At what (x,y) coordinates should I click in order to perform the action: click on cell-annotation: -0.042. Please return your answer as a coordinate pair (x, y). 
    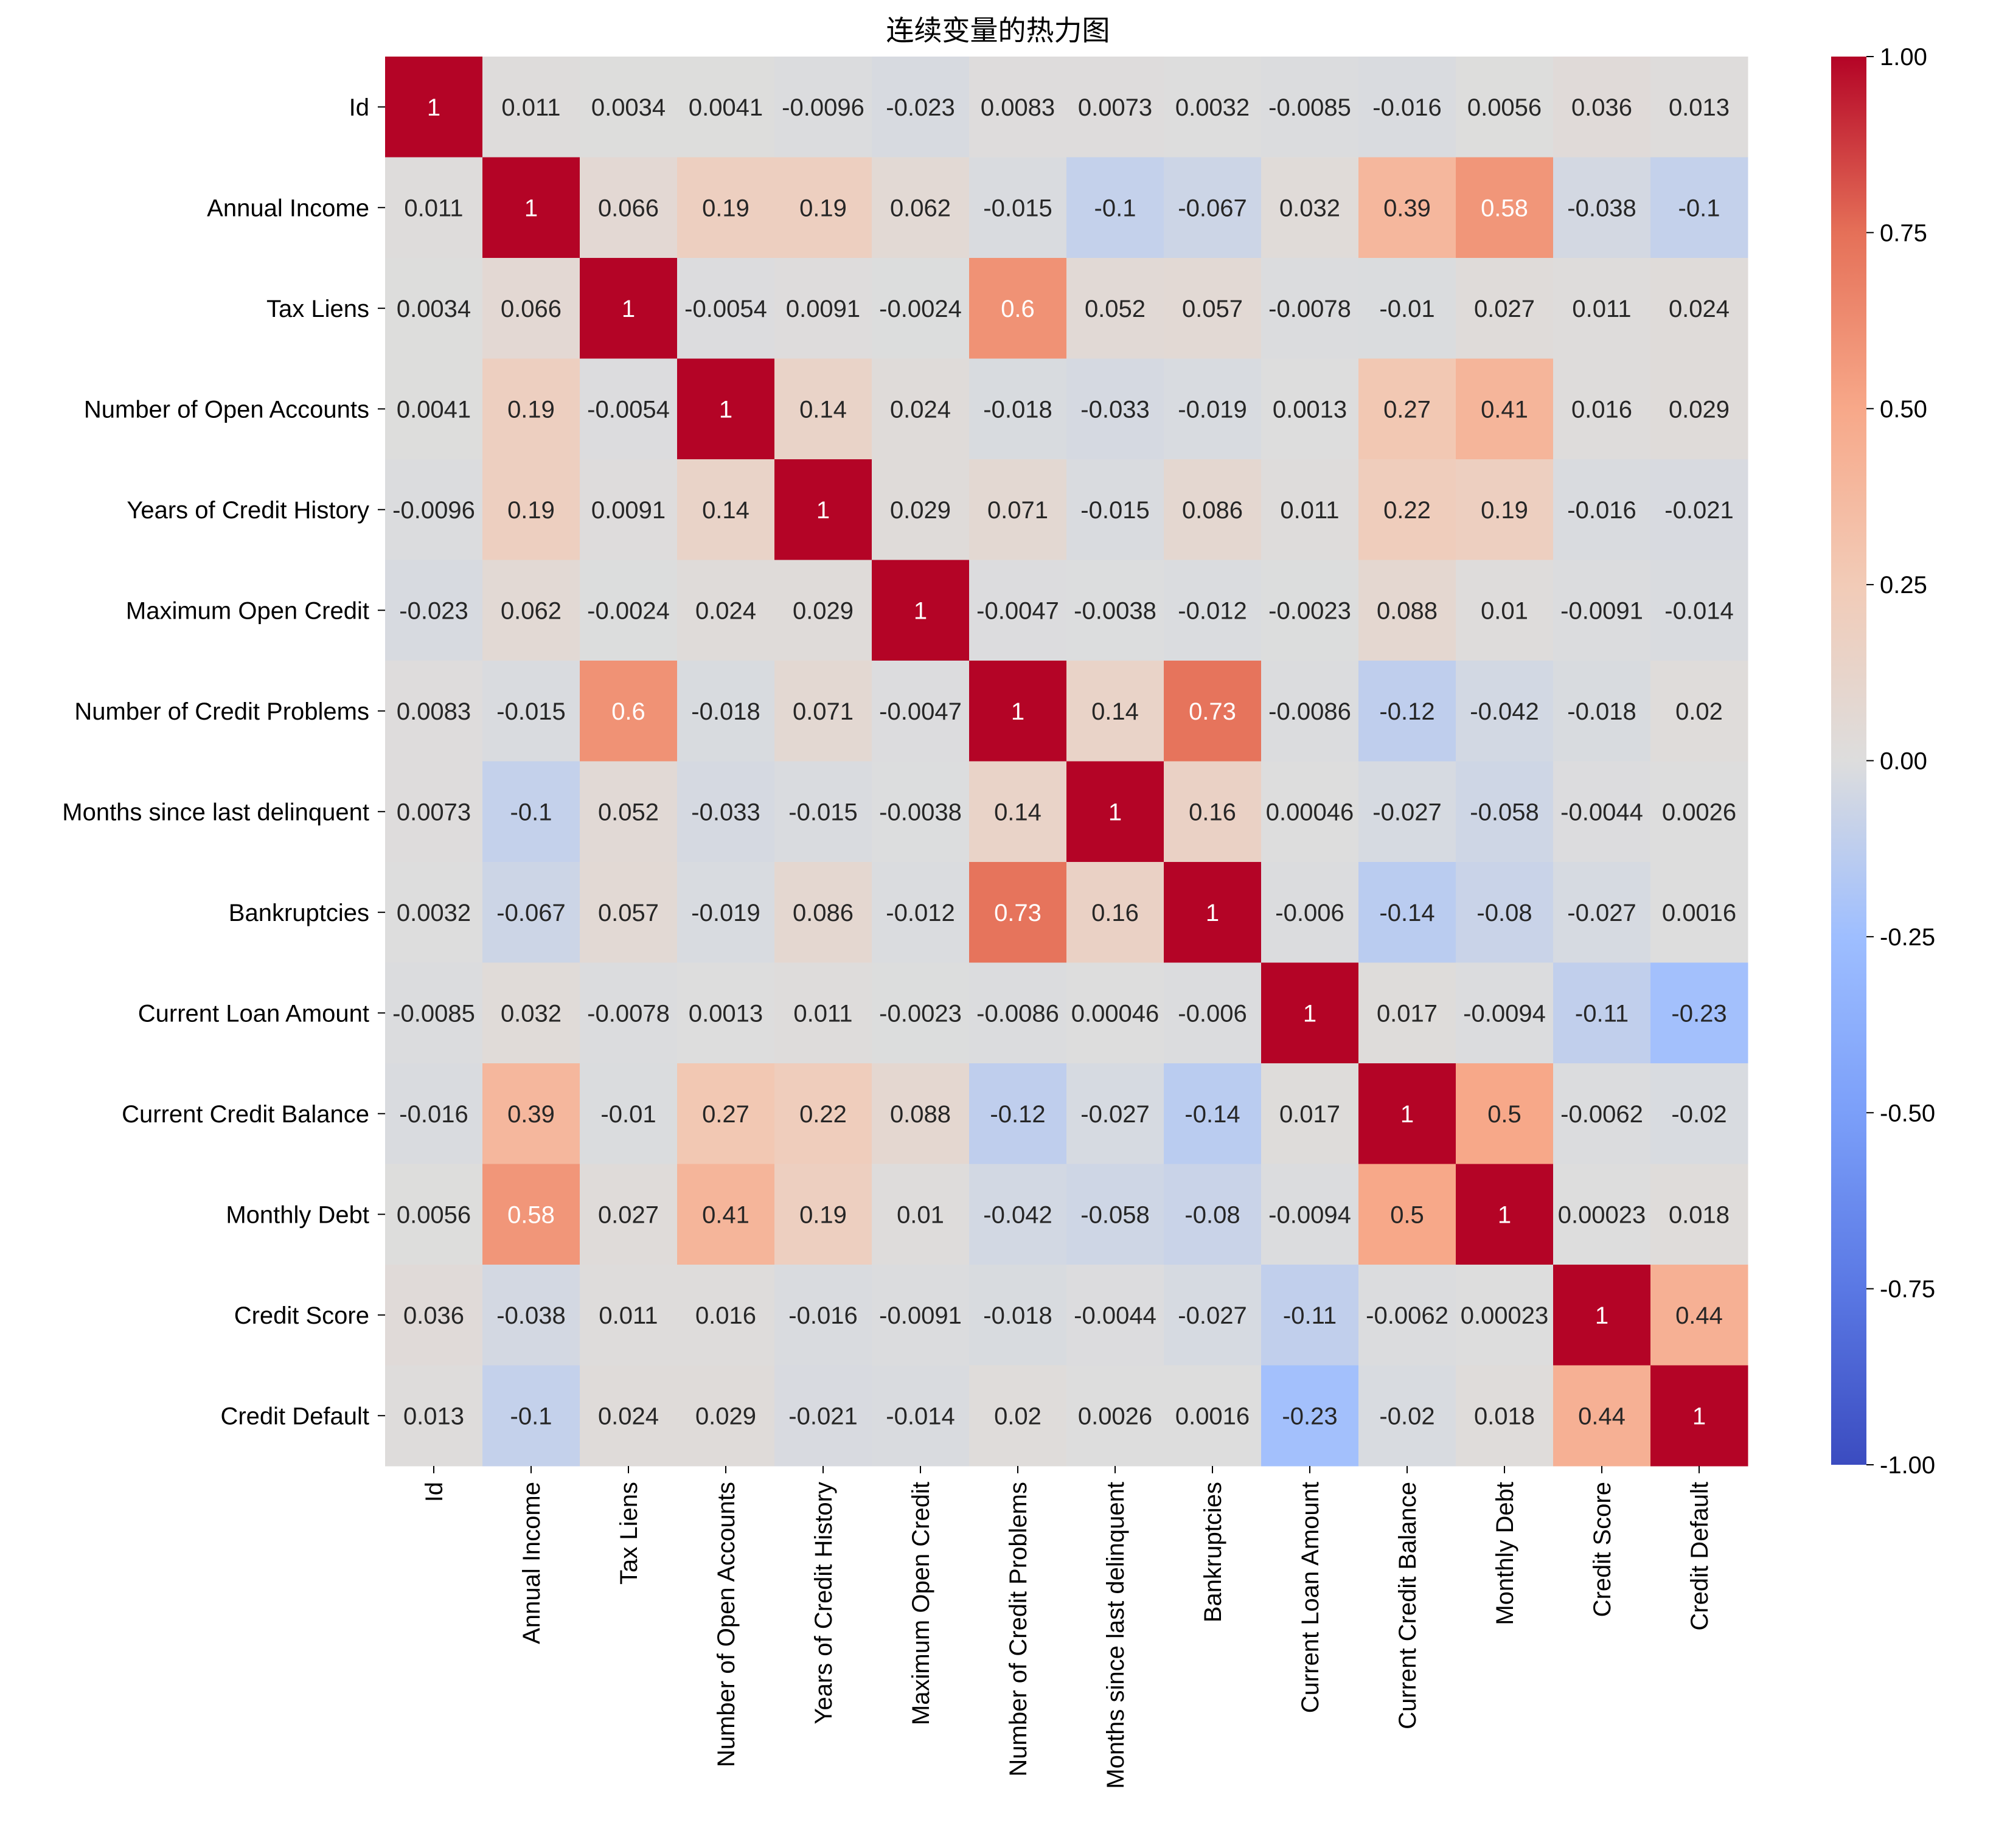
    Looking at the image, I should click on (1018, 1214).